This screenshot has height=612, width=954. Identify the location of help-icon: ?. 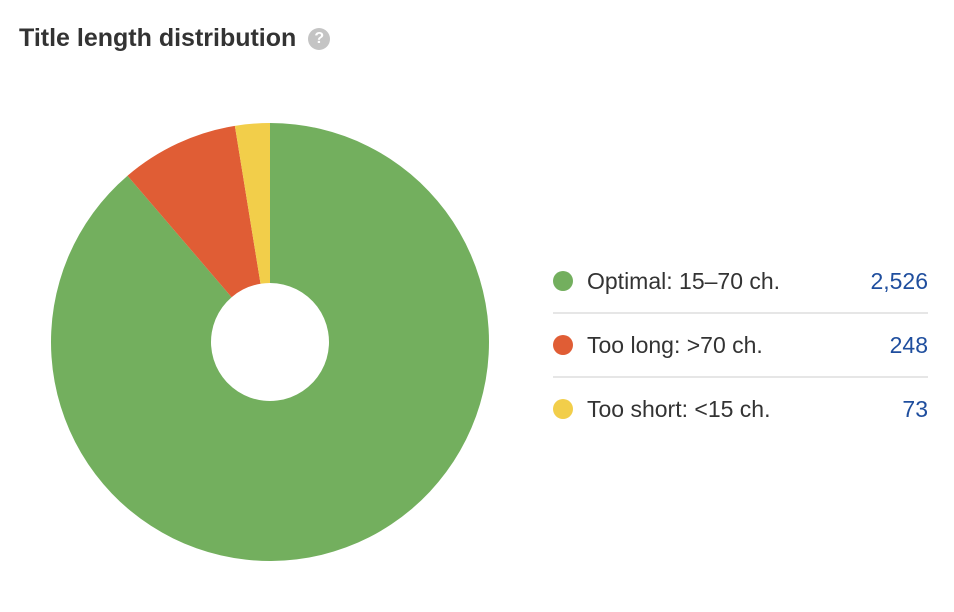
(319, 38).